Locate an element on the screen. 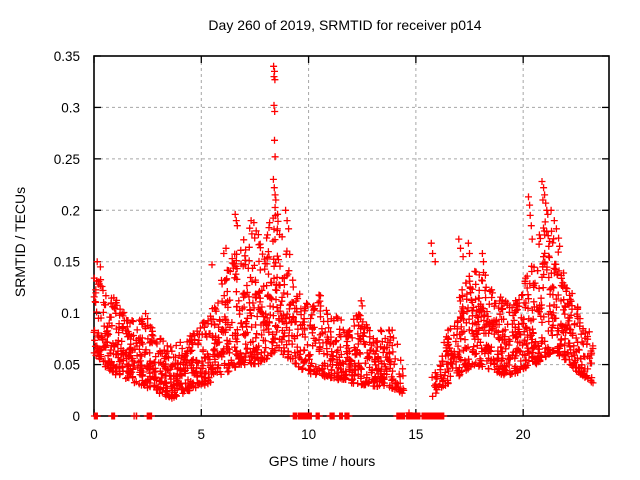 Image resolution: width=640 pixels, height=480 pixels. y-tick-label: 0 is located at coordinates (76, 416).